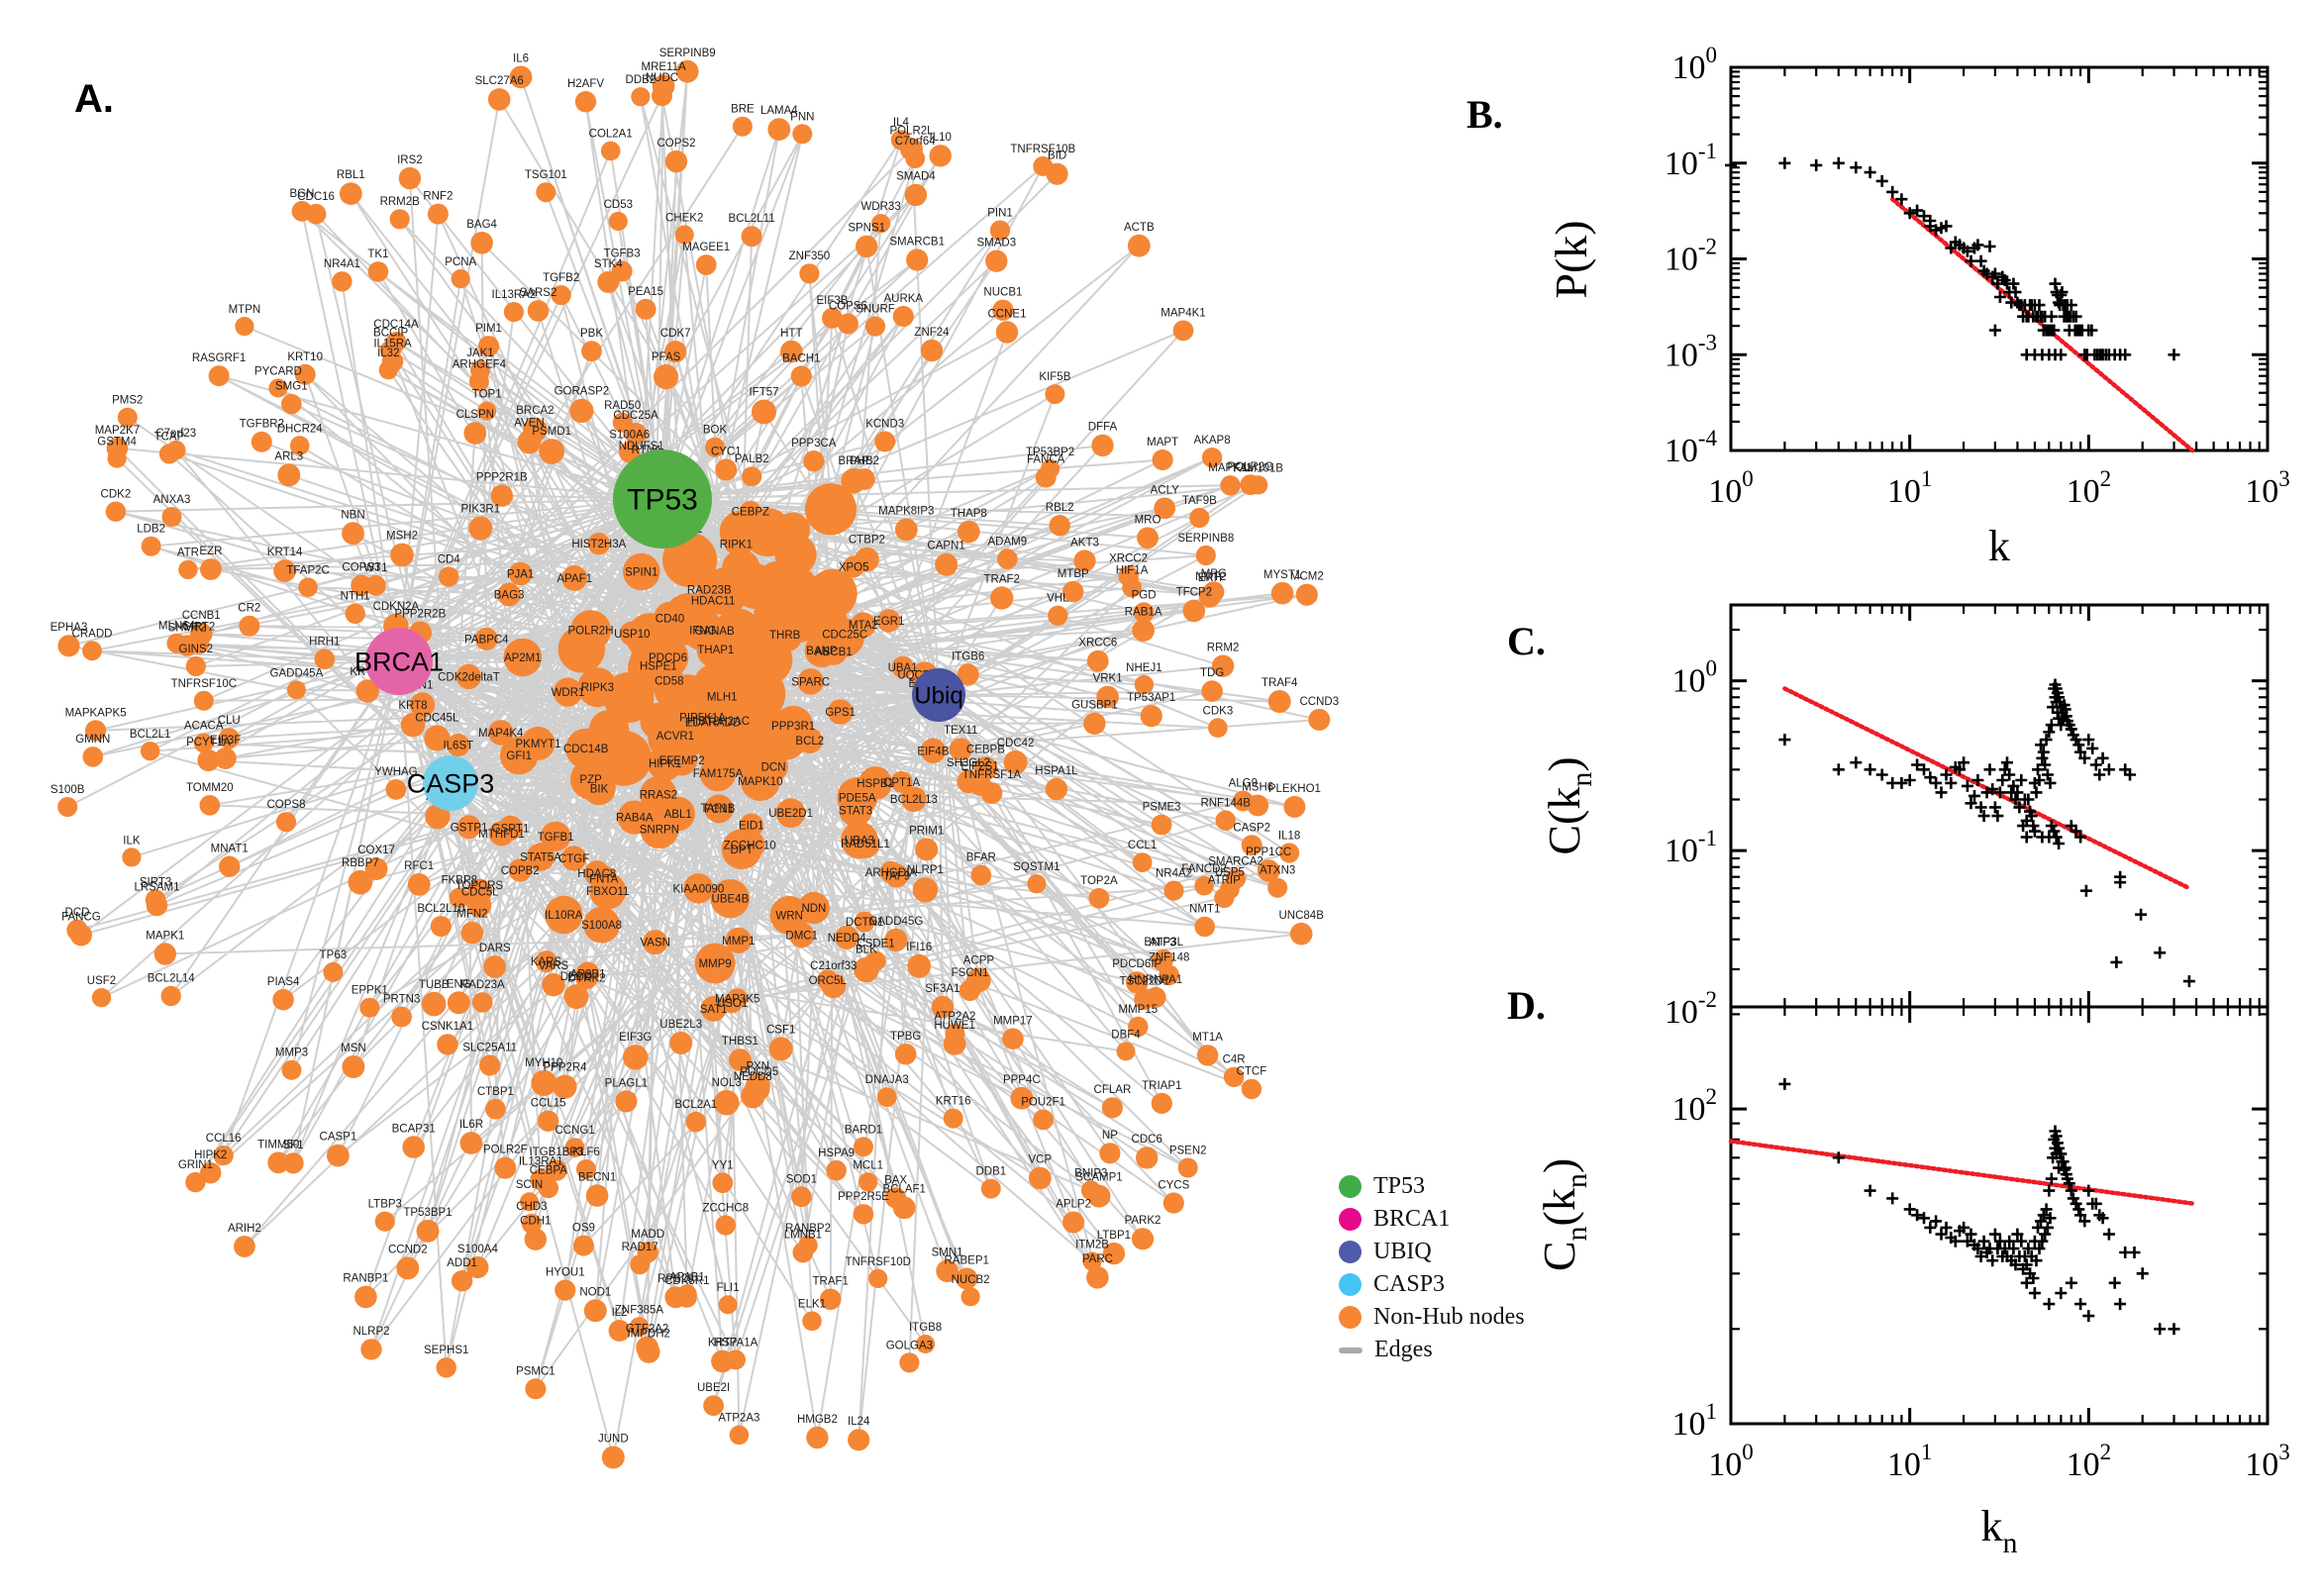 This screenshot has height=1596, width=2323. Describe the element at coordinates (480, 353) in the screenshot. I see `network-node-label: JAK1` at that location.